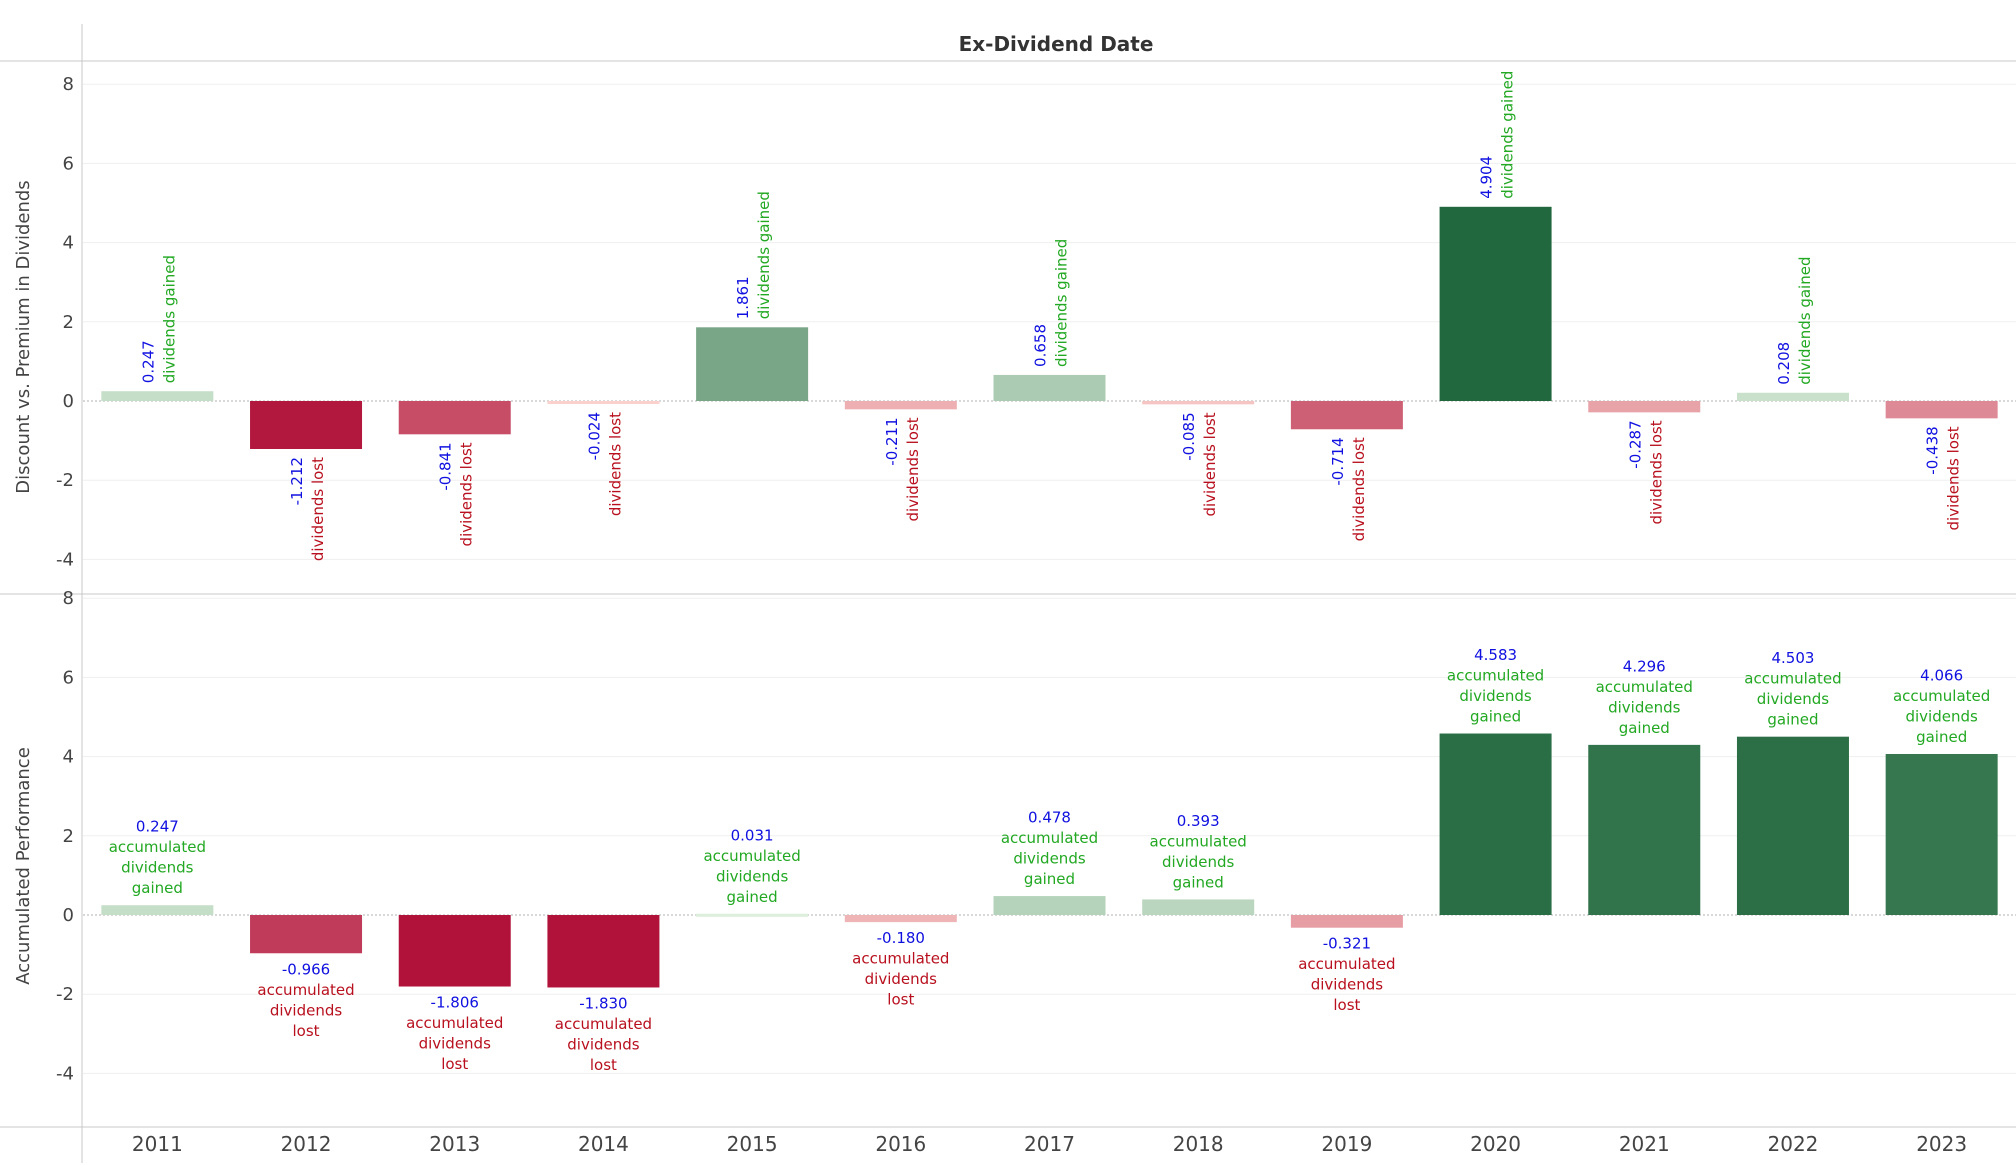 The width and height of the screenshot is (2016, 1167). Describe the element at coordinates (603, 1144) in the screenshot. I see `x-tick-label: 2014` at that location.